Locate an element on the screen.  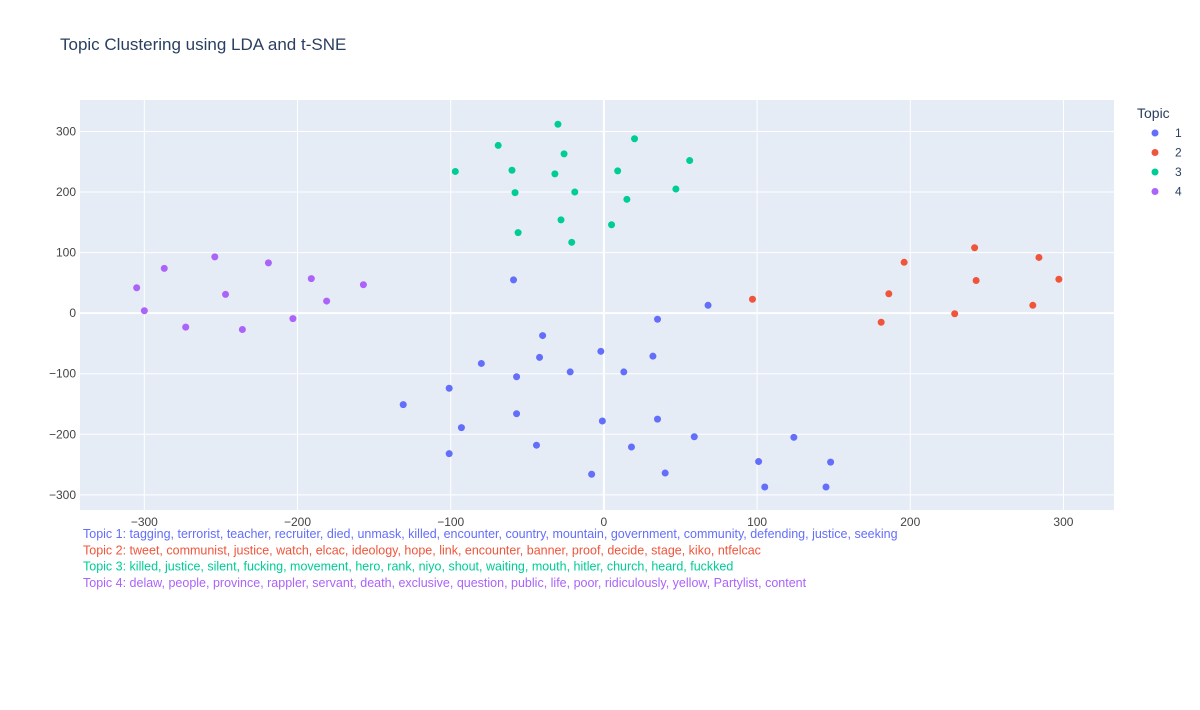
y-tick-label: 100 is located at coordinates (66, 253).